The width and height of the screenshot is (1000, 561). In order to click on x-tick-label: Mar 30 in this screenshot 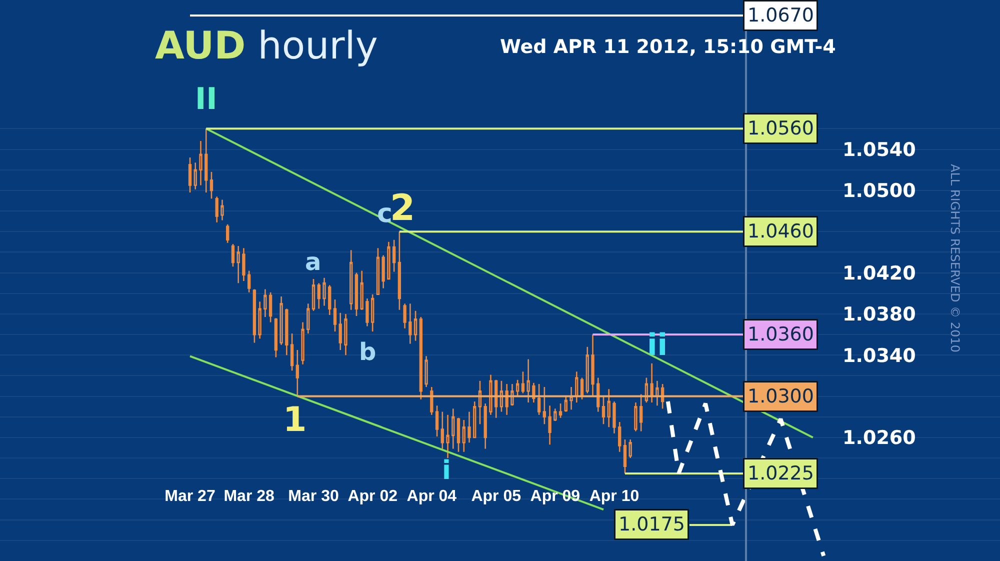, I will do `click(313, 496)`.